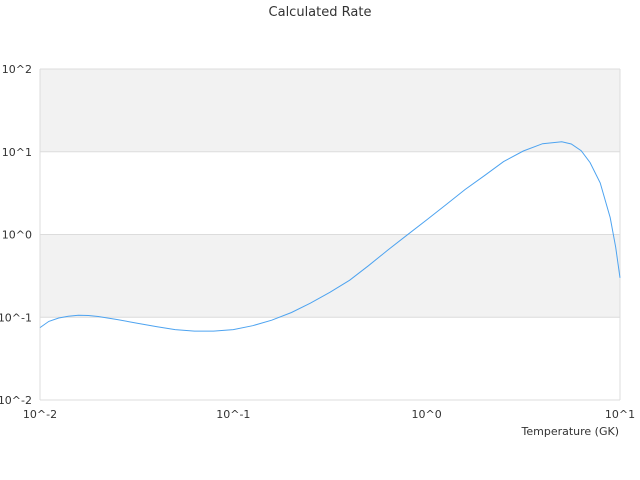 The width and height of the screenshot is (640, 480). I want to click on x-tick-label: 10^-2, so click(40, 414).